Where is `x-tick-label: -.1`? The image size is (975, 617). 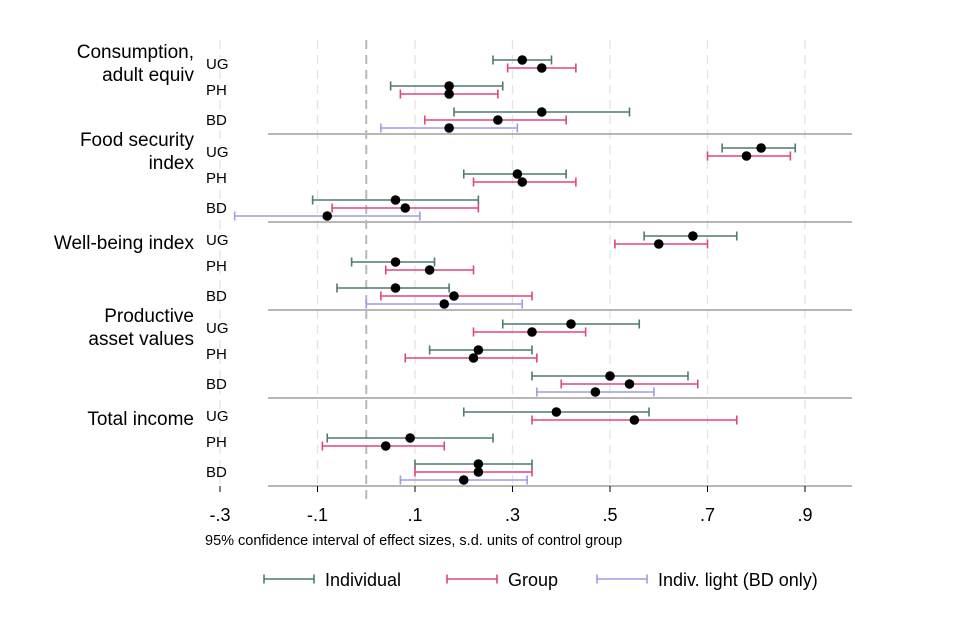
x-tick-label: -.1 is located at coordinates (317, 515).